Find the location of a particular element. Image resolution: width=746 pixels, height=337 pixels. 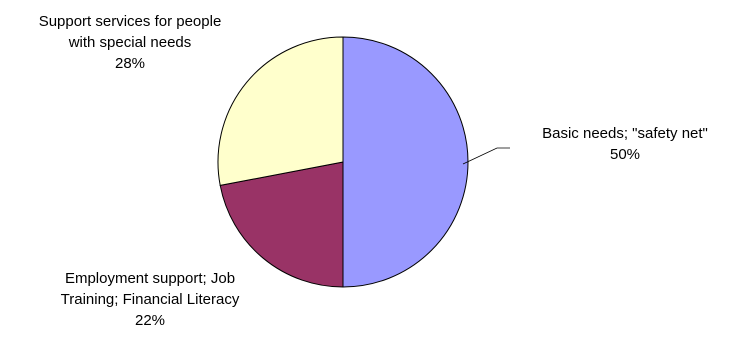

pie-category-label: with special needs is located at coordinates (130, 42).